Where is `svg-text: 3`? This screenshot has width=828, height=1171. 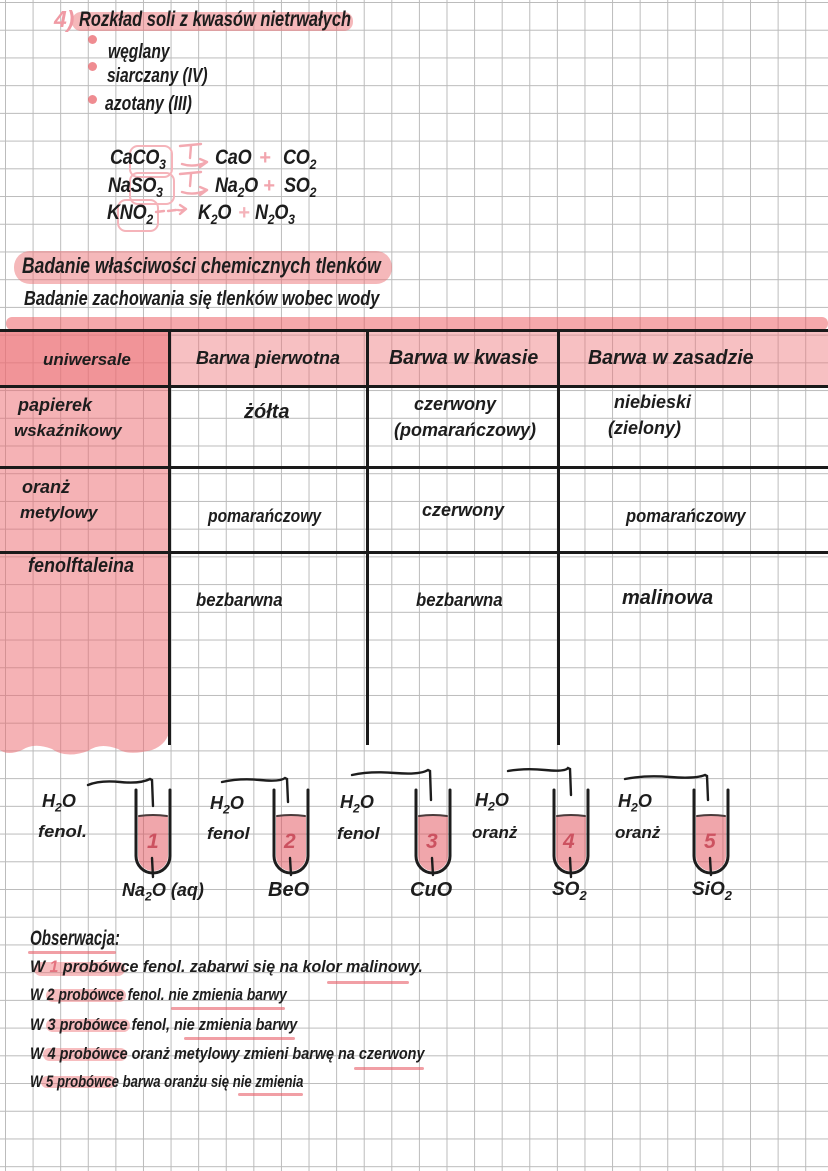
svg-text: 3 is located at coordinates (432, 841).